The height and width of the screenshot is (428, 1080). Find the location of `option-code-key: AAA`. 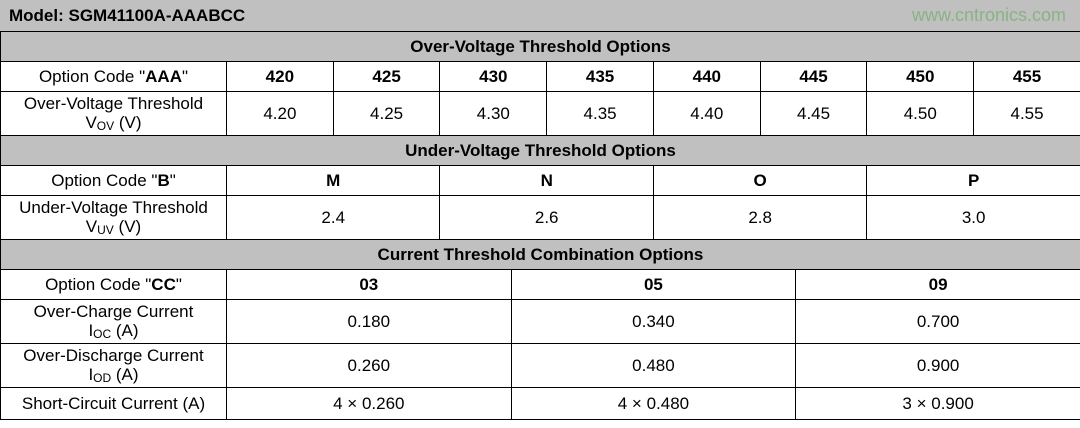

option-code-key: AAA is located at coordinates (163, 76).